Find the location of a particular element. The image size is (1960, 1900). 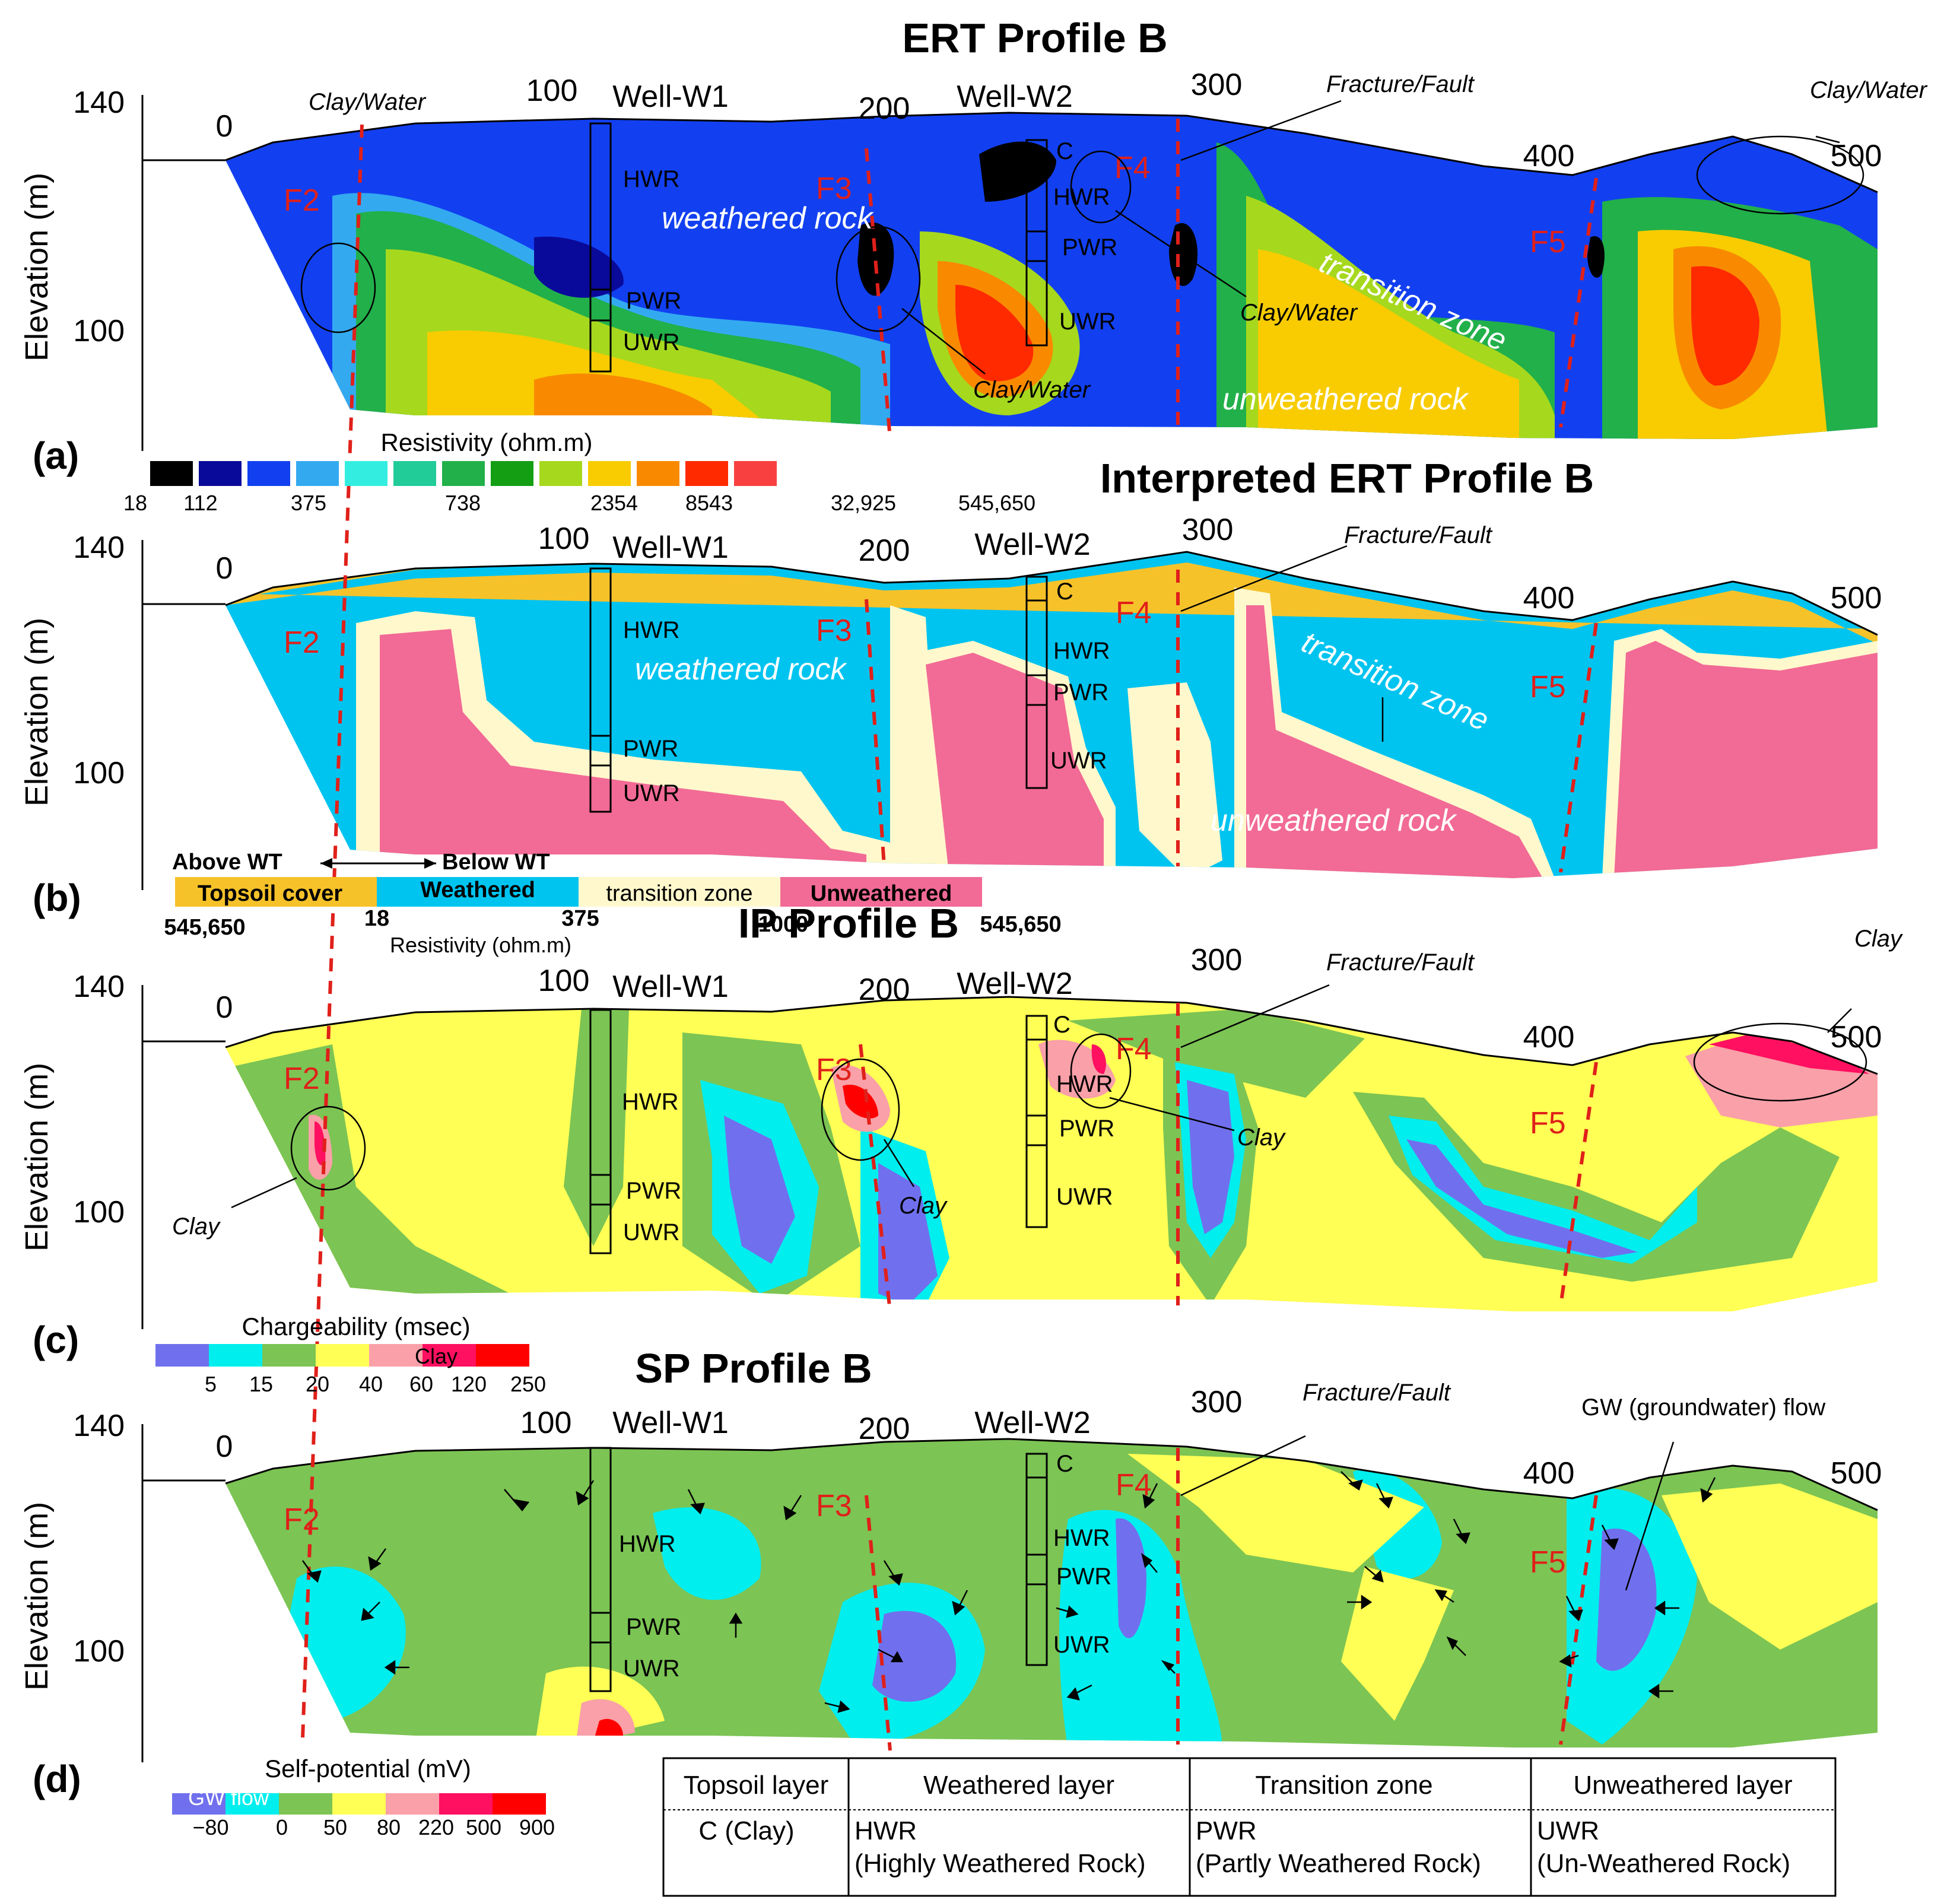

c-label: C is located at coordinates (1064, 1464).